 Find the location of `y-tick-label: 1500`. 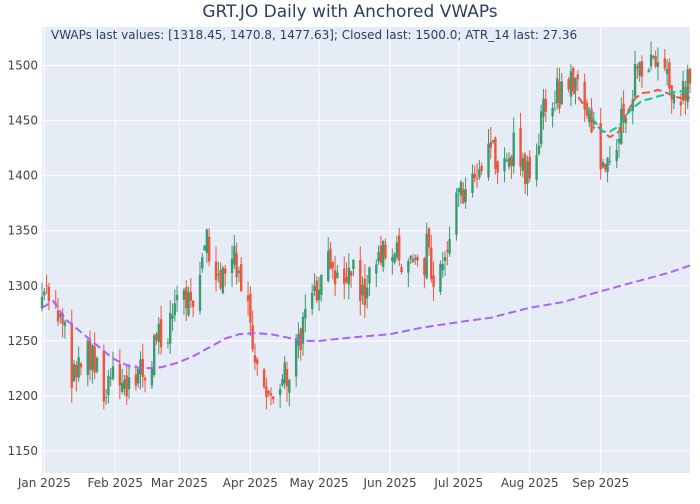

y-tick-label: 1500 is located at coordinates (22, 66).